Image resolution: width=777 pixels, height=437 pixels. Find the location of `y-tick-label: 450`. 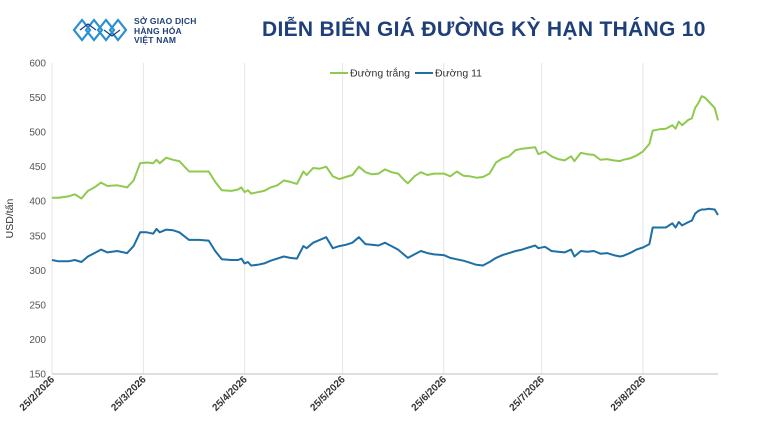

y-tick-label: 450 is located at coordinates (37, 167).